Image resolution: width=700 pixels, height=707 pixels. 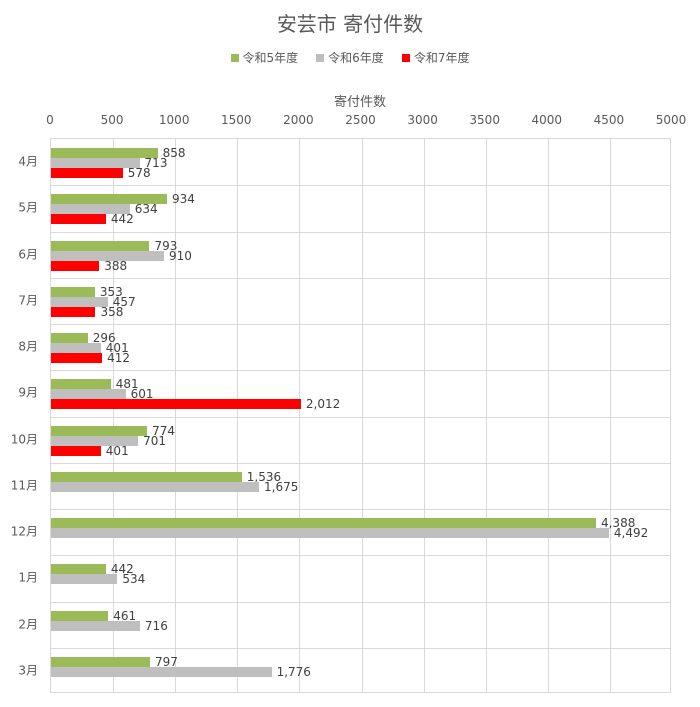 I want to click on data-label: 1,776, so click(x=293, y=671).